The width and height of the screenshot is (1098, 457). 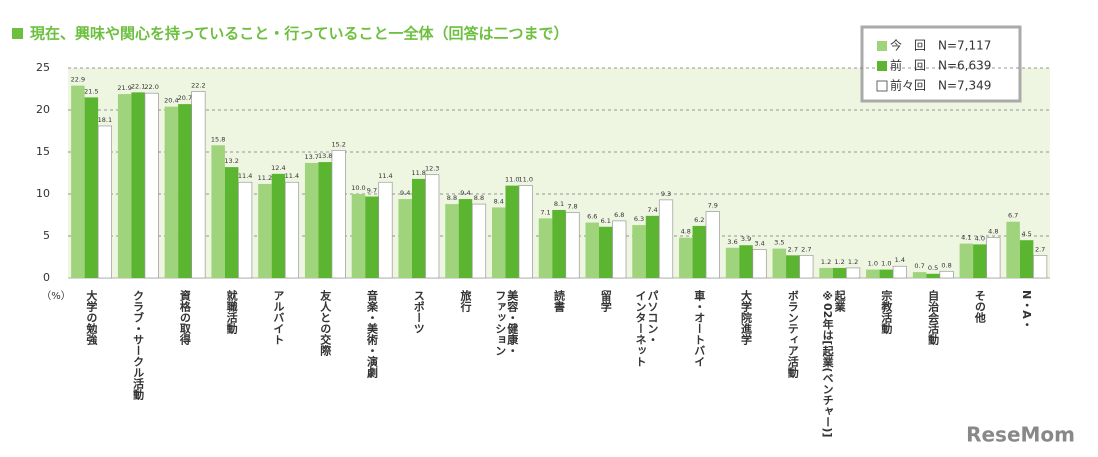 I want to click on legend-label: 前 回, so click(x=908, y=65).